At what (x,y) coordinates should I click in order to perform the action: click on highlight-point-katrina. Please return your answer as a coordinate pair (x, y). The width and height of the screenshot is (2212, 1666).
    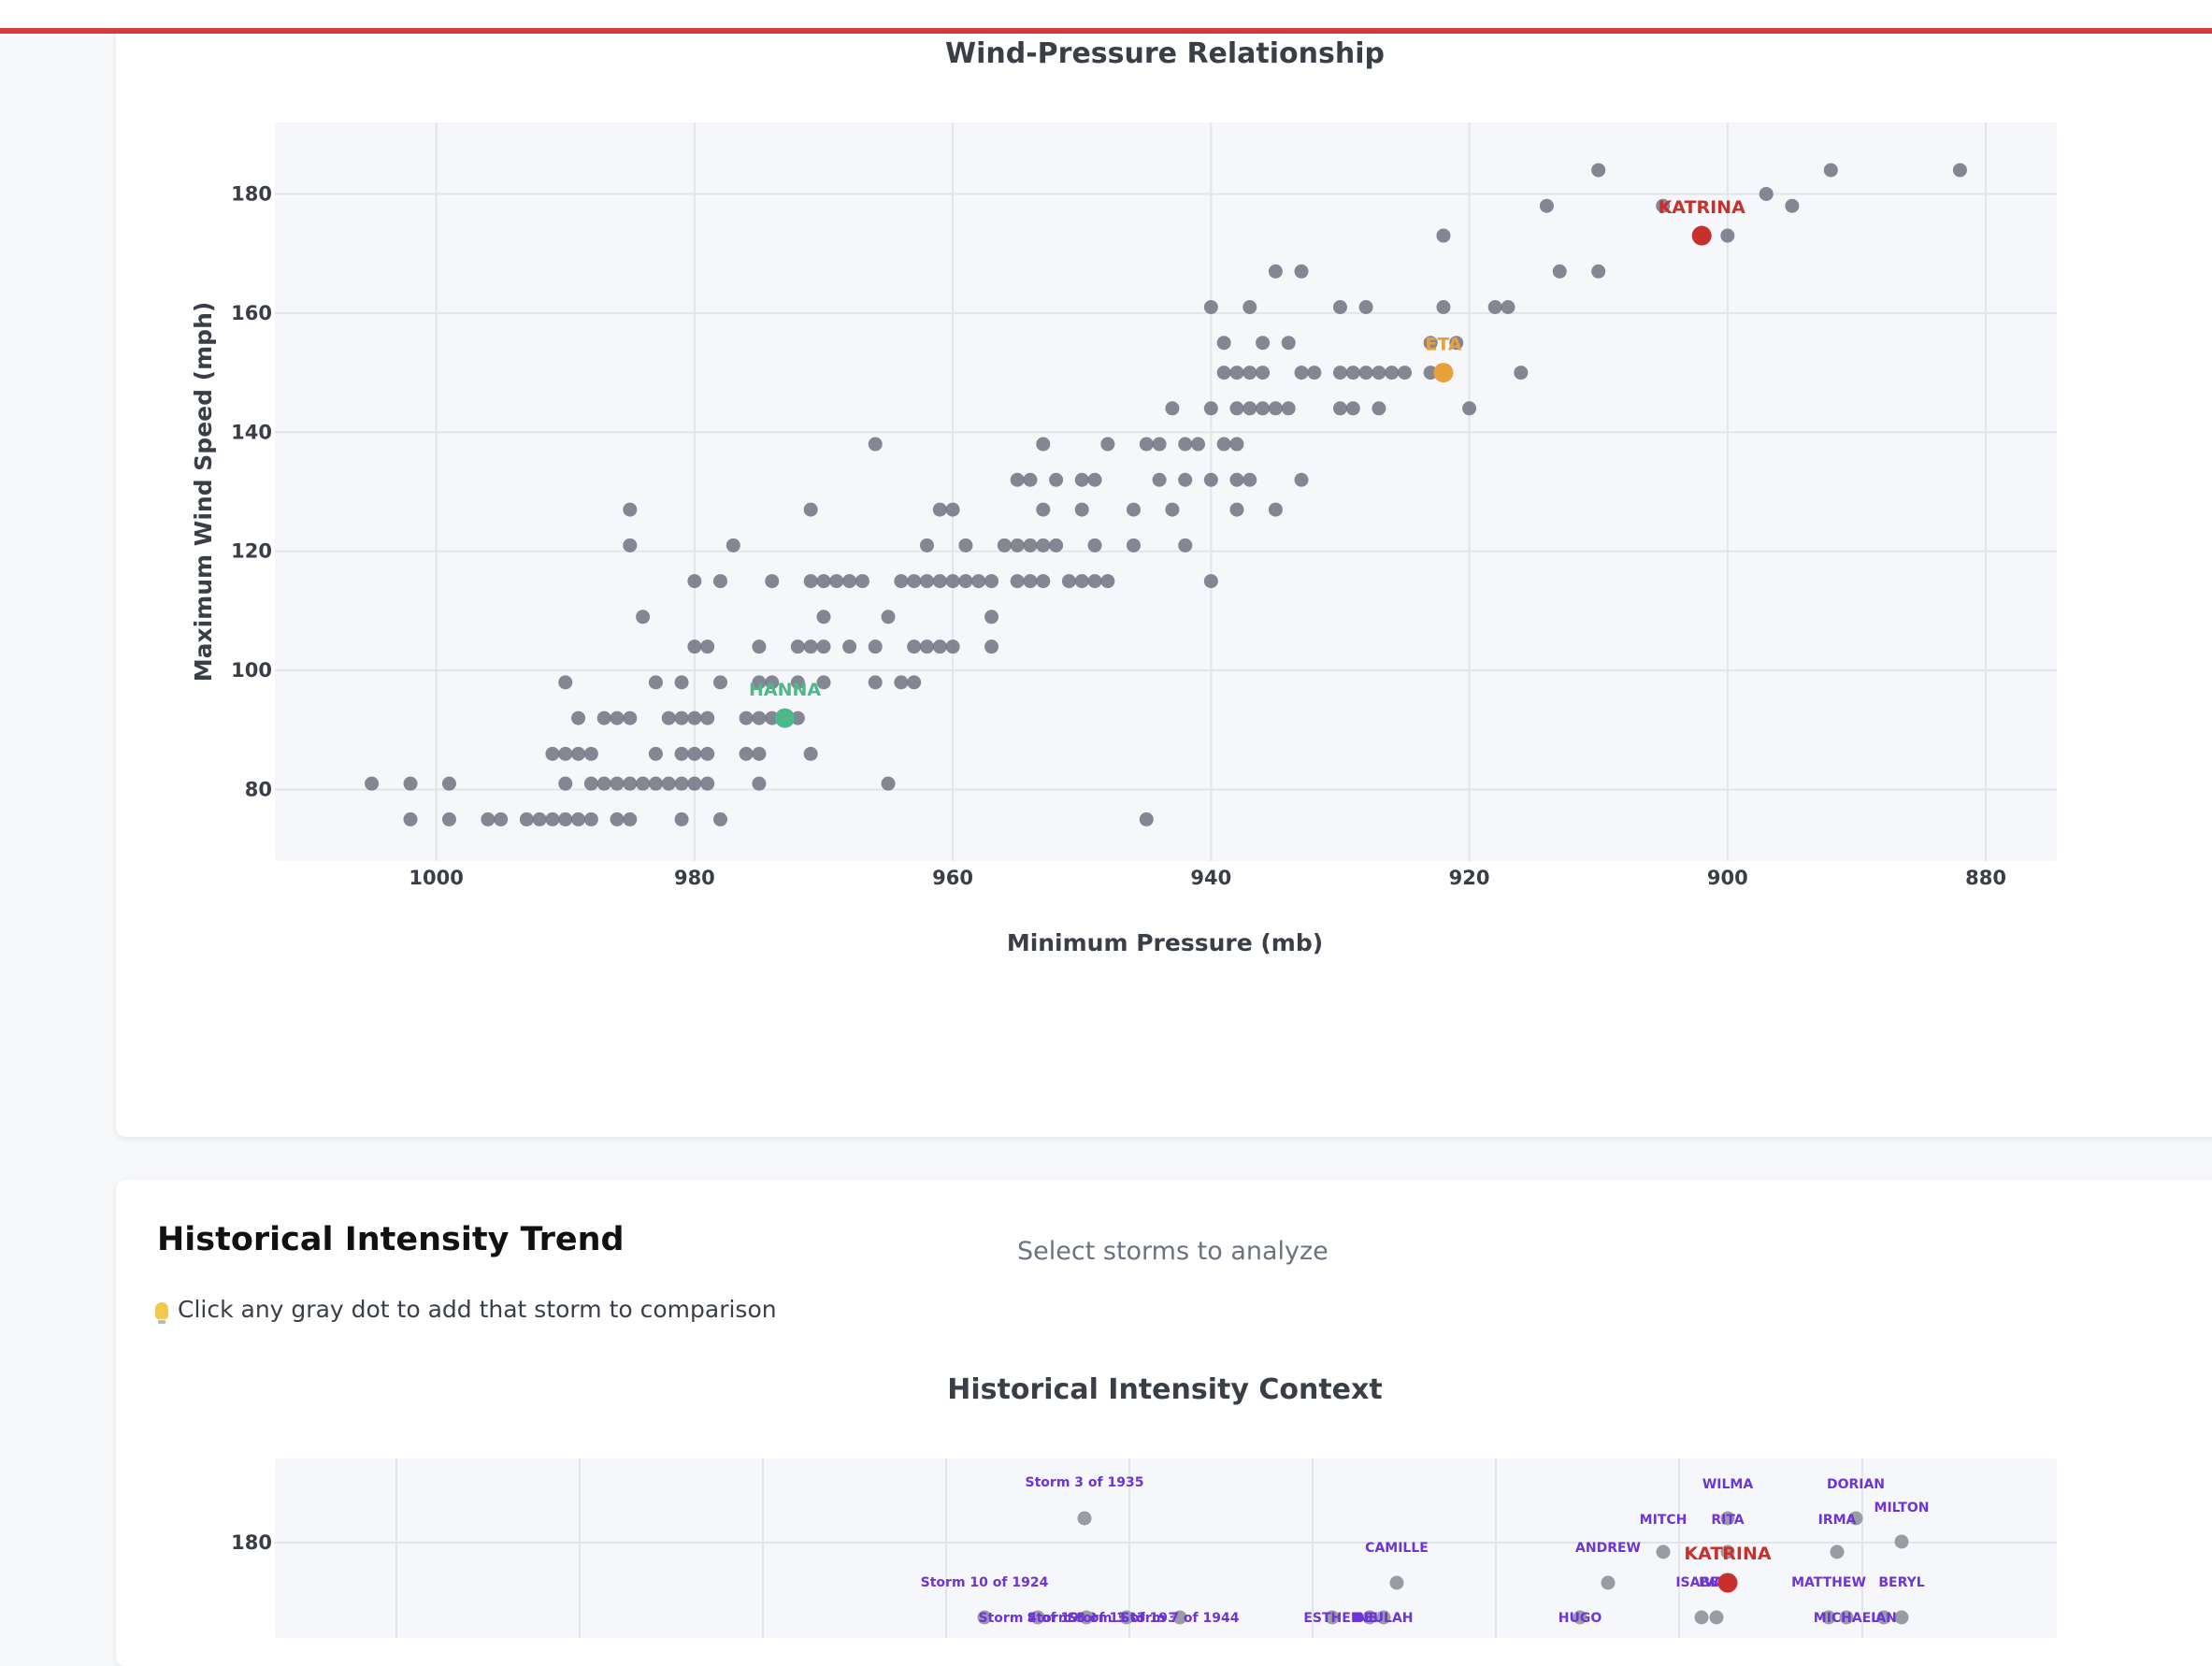
    Looking at the image, I should click on (1701, 235).